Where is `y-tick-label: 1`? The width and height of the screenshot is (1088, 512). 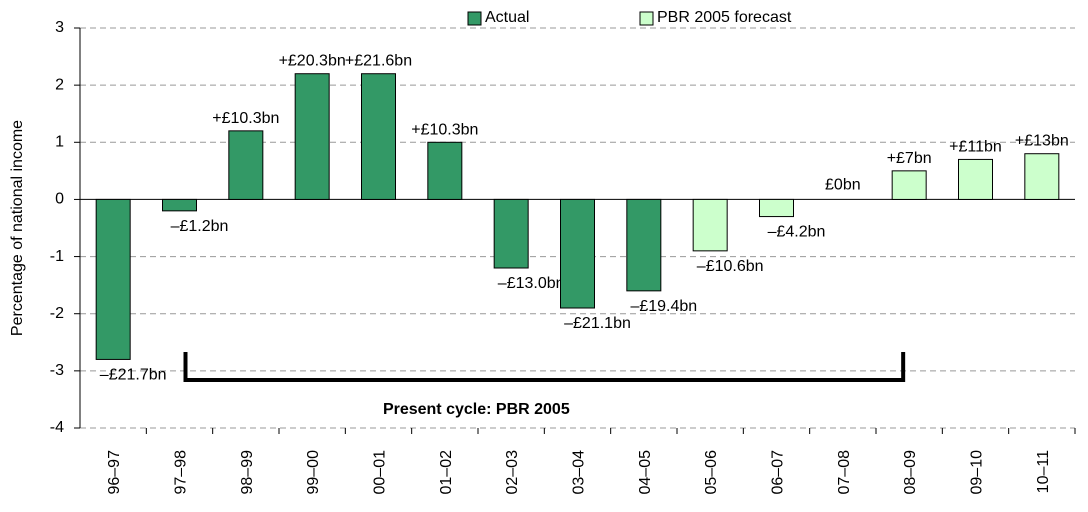 y-tick-label: 1 is located at coordinates (59, 142).